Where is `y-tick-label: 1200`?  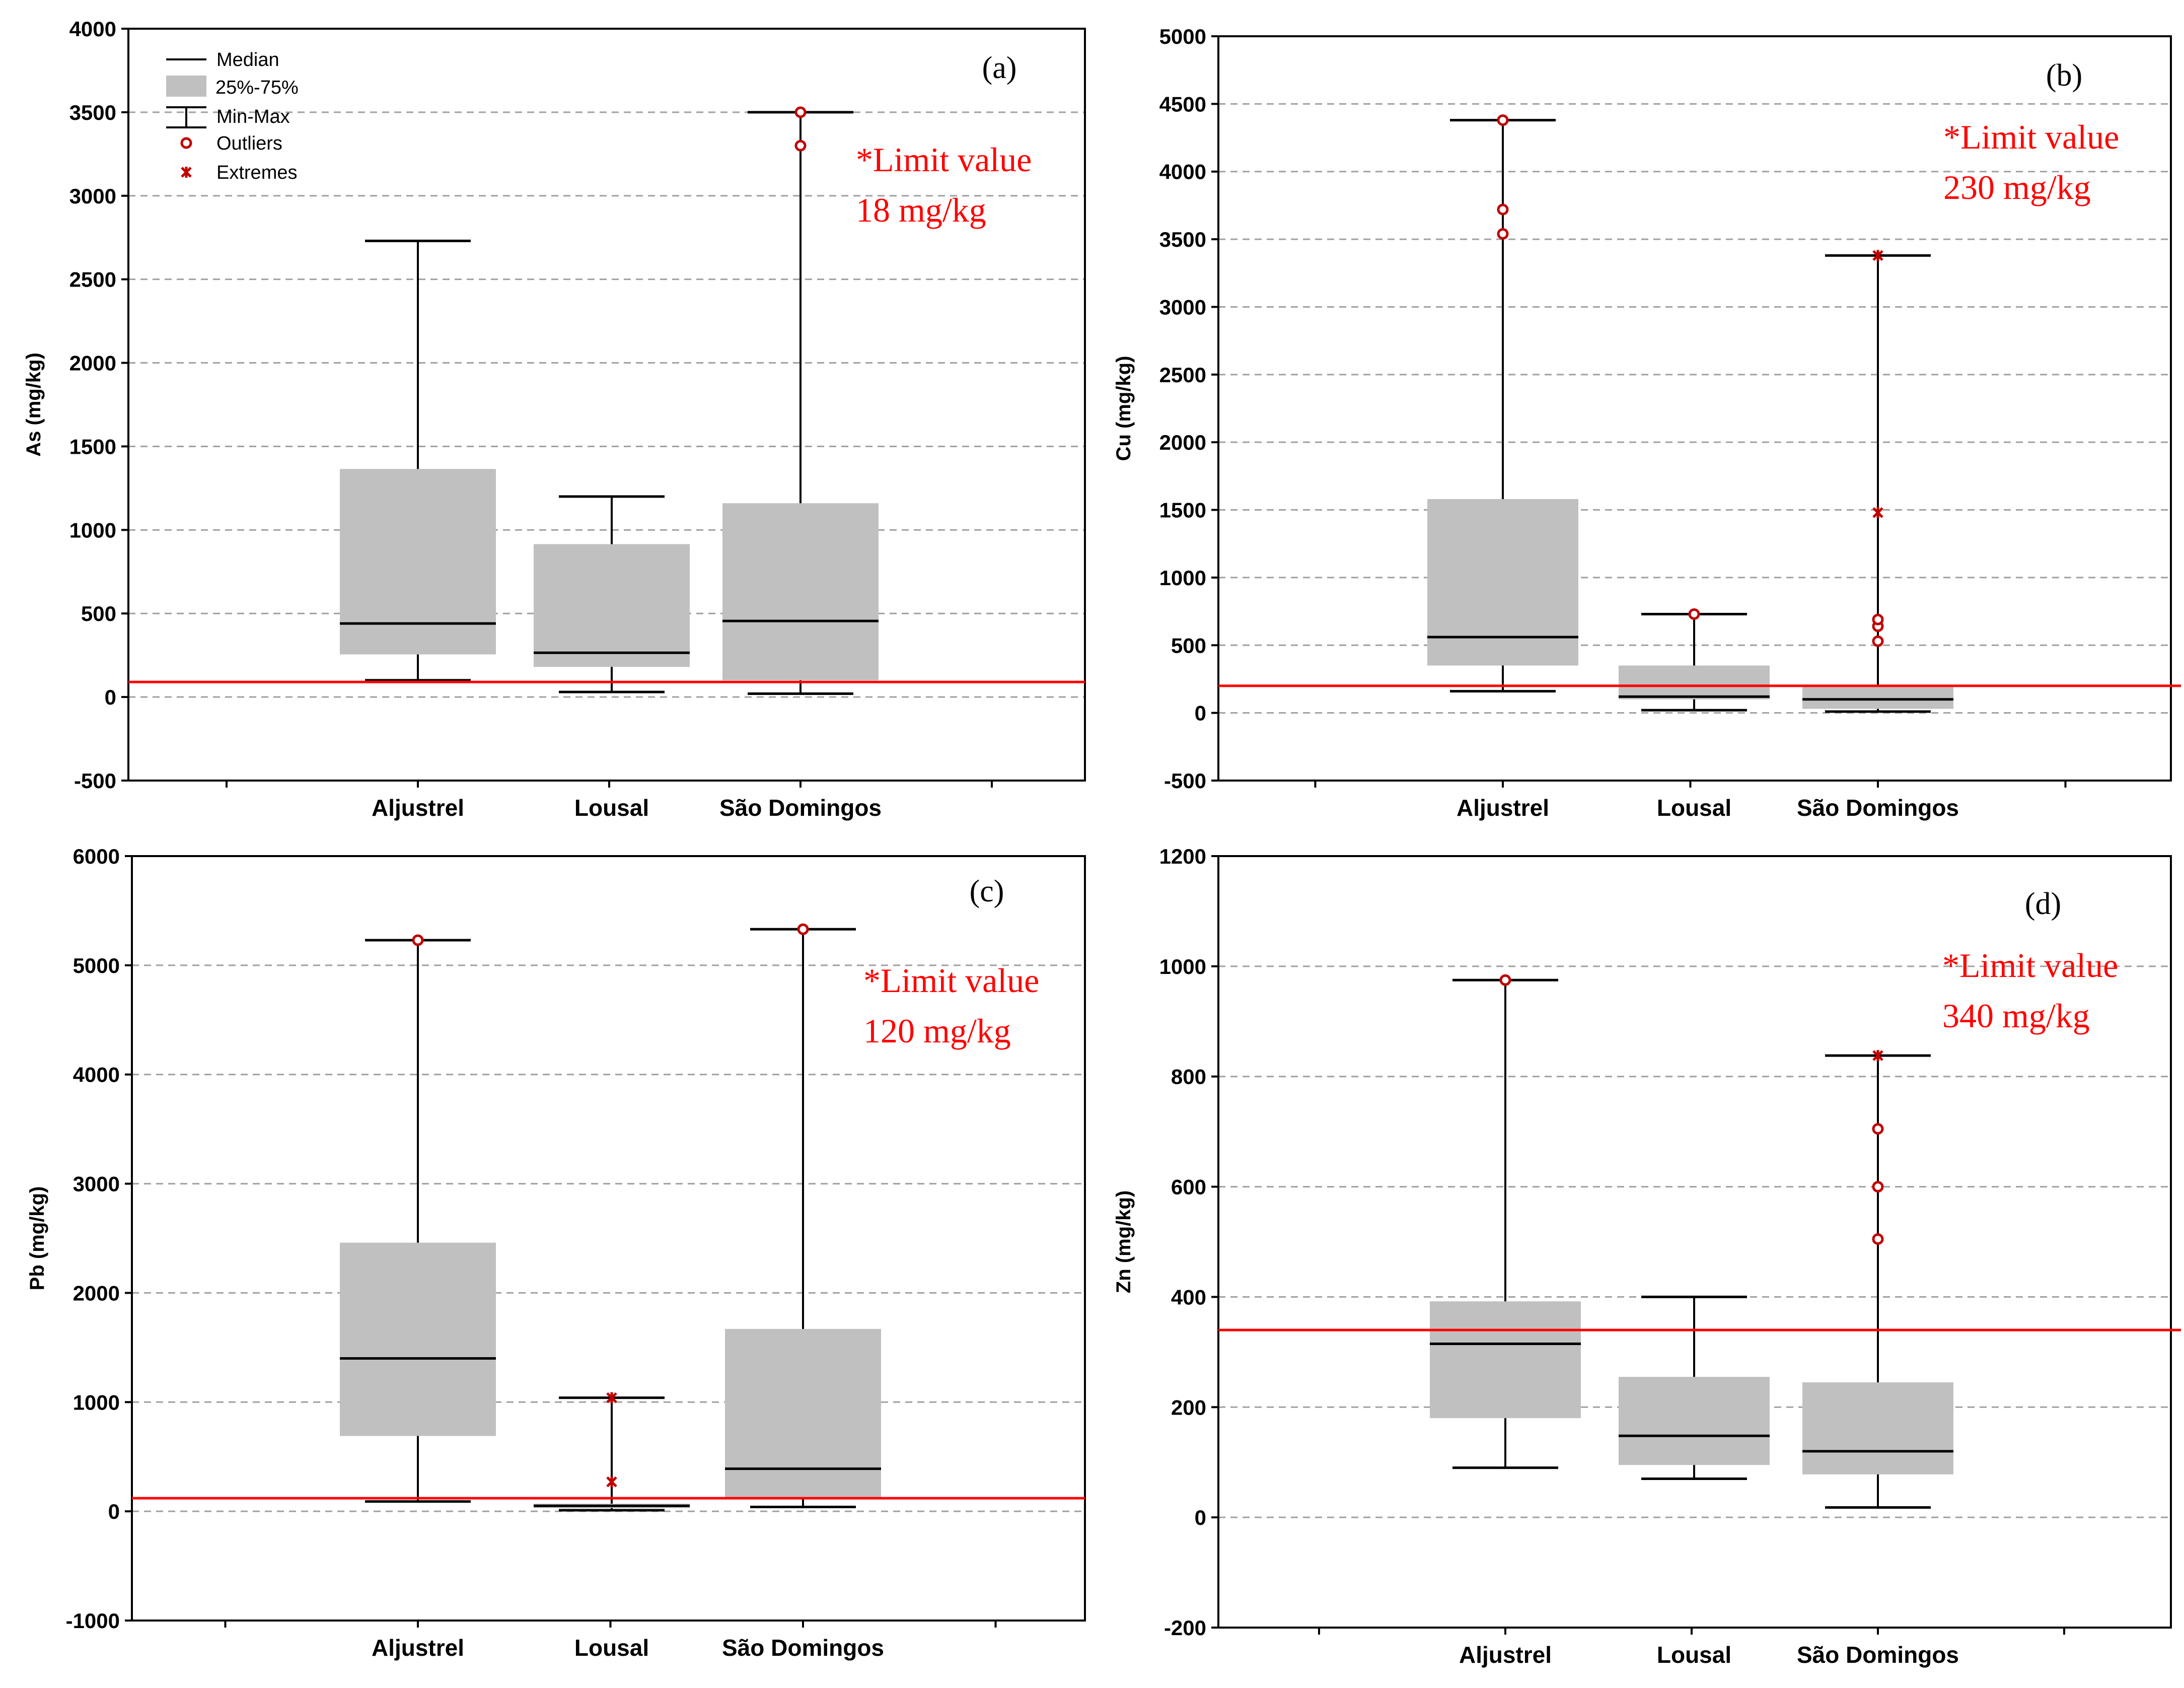
y-tick-label: 1200 is located at coordinates (1182, 856).